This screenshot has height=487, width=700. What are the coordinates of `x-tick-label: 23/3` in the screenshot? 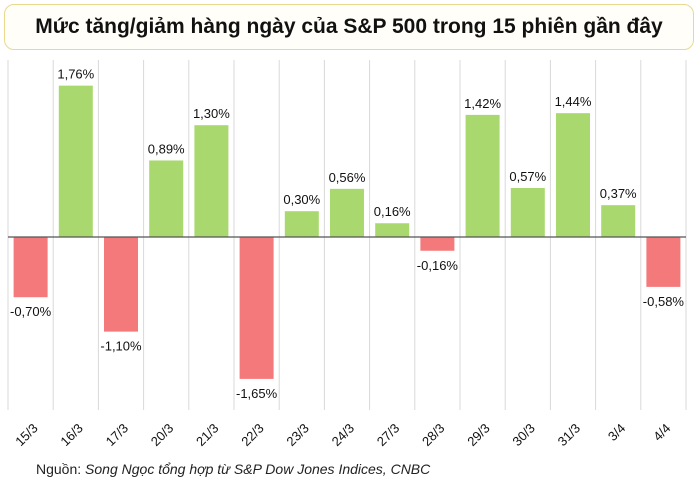 It's located at (297, 435).